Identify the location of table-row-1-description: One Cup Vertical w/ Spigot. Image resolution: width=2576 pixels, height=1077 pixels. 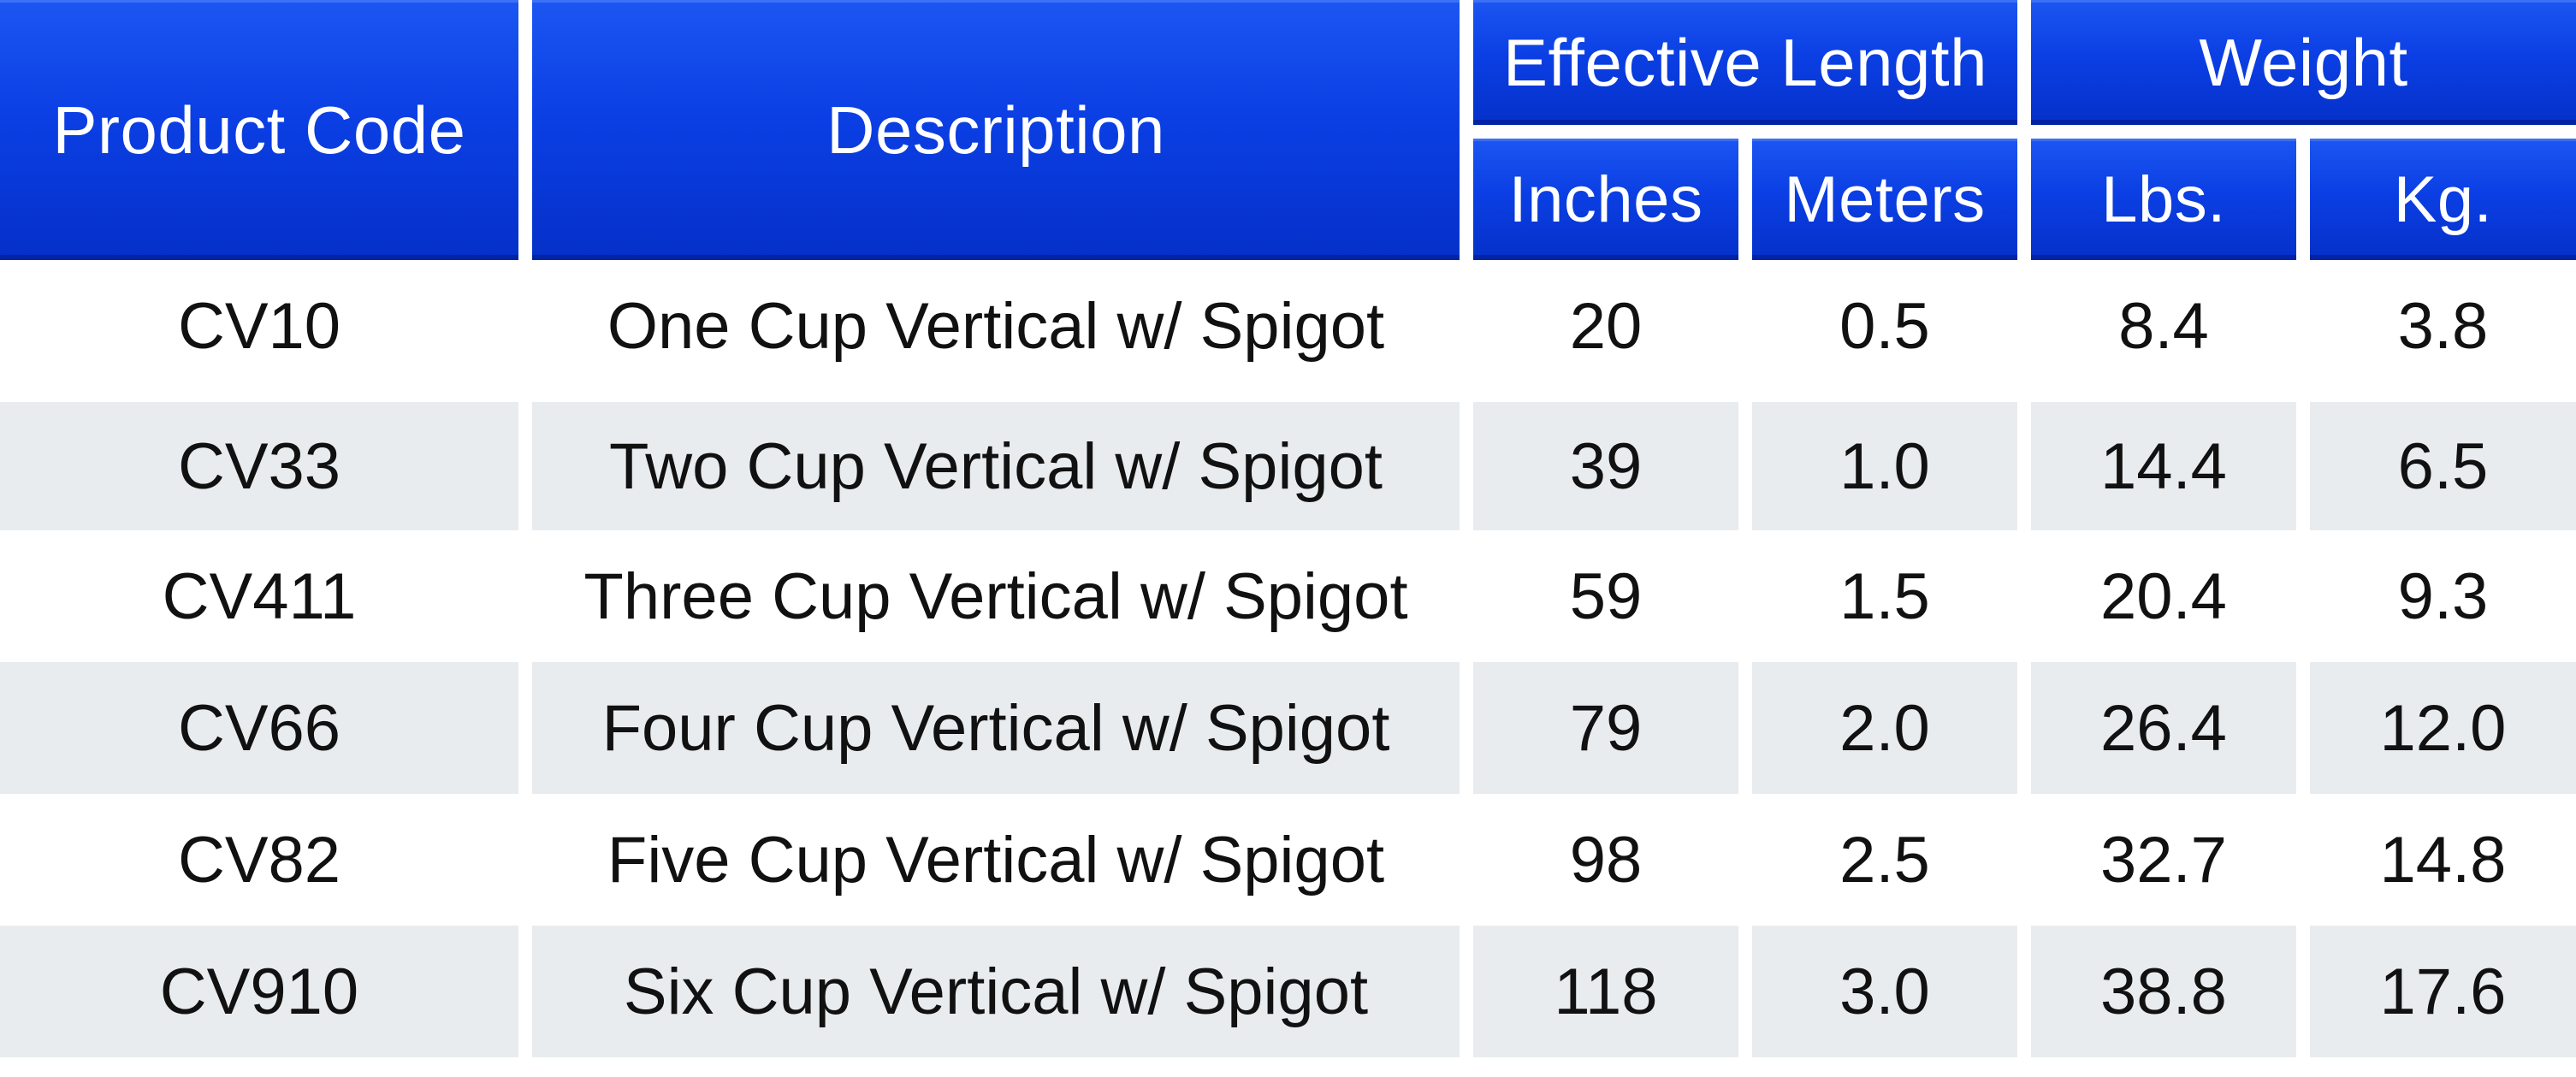
(996, 326).